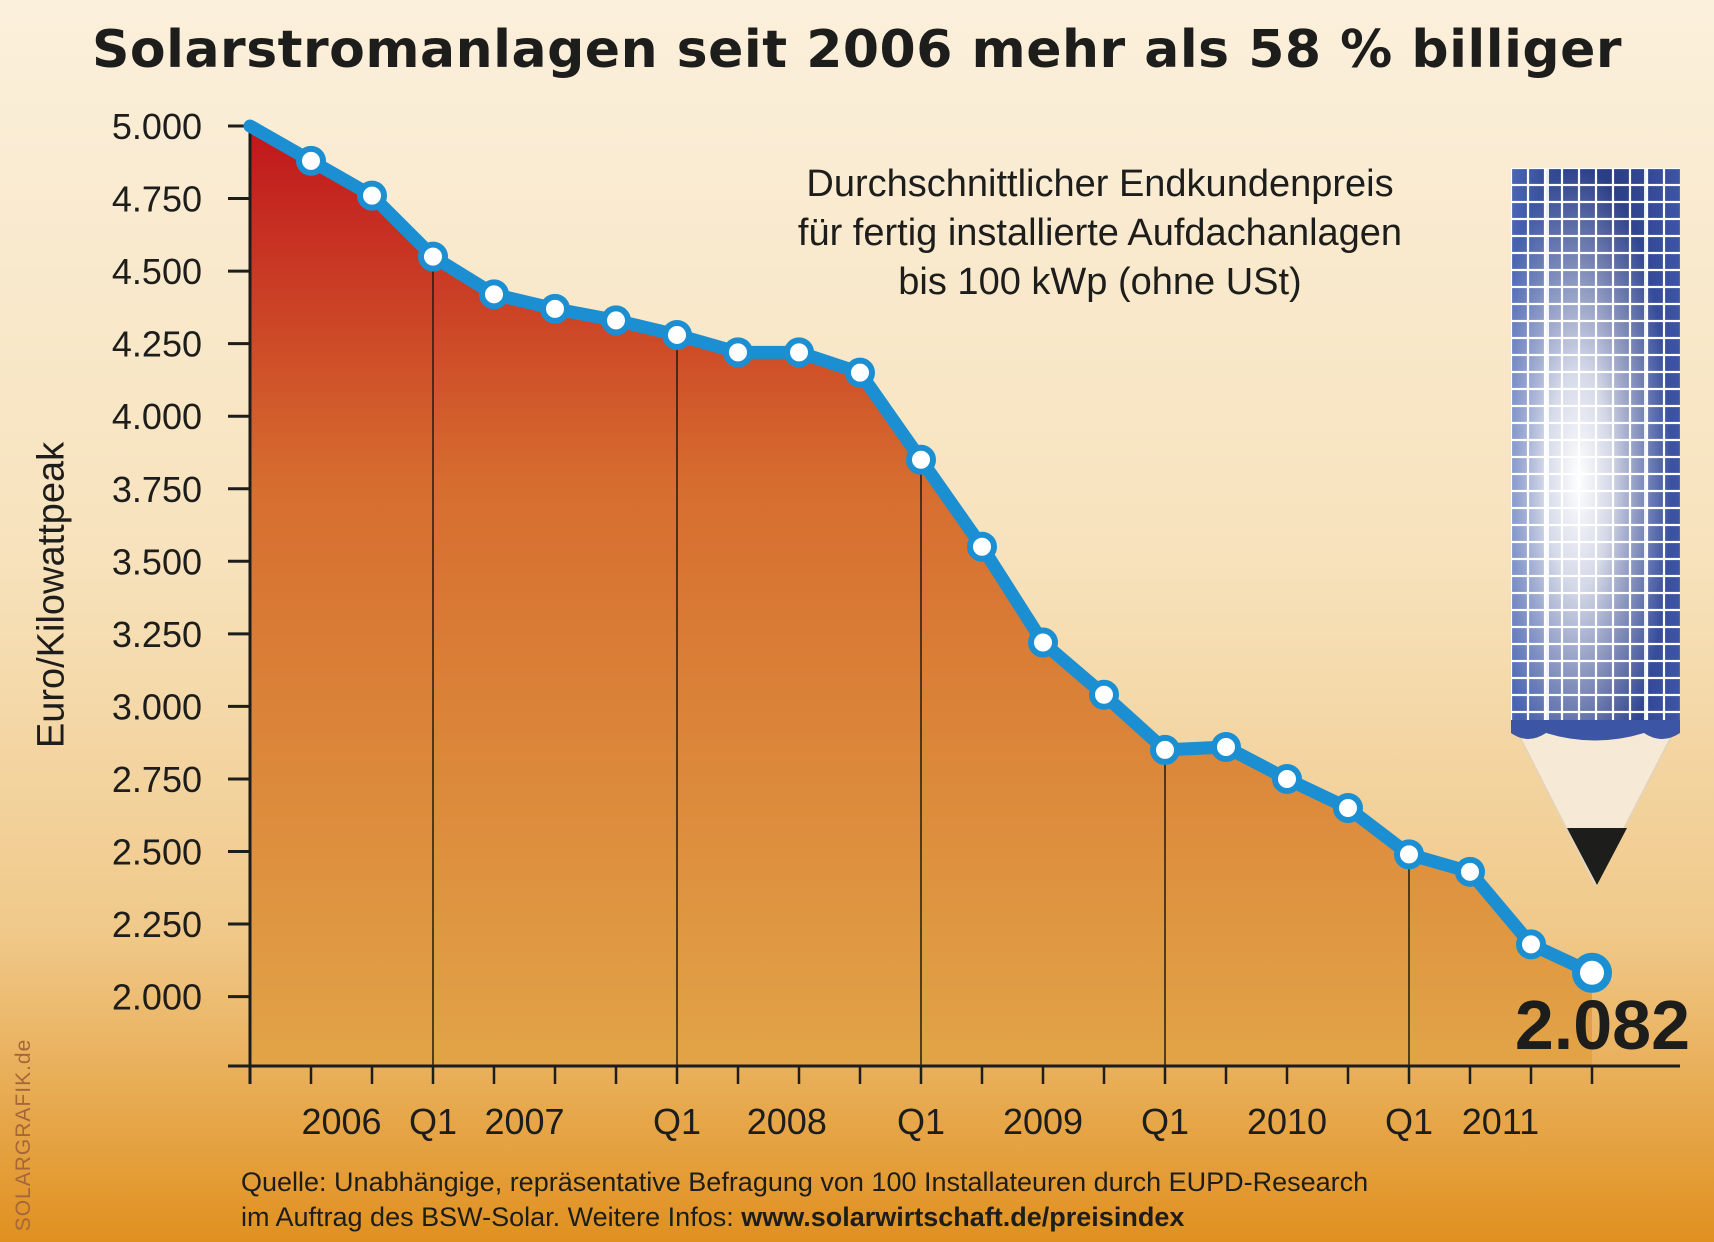  What do you see at coordinates (157, 706) in the screenshot?
I see `y-tick-label: 3.000` at bounding box center [157, 706].